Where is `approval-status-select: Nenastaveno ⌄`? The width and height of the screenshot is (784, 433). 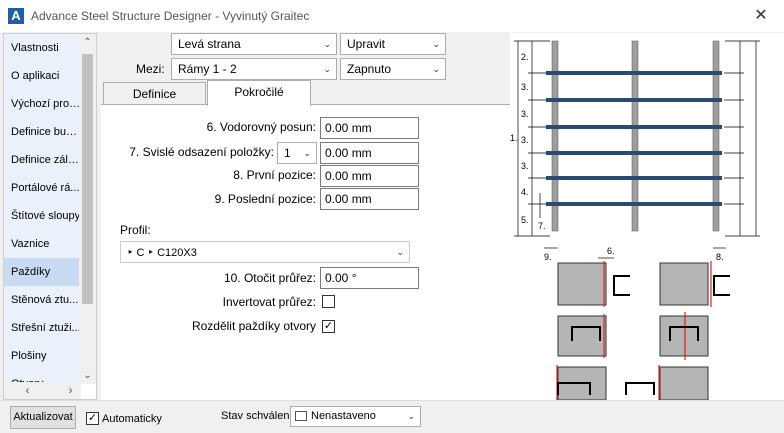
approval-status-select: Nenastaveno ⌄ is located at coordinates (355, 416).